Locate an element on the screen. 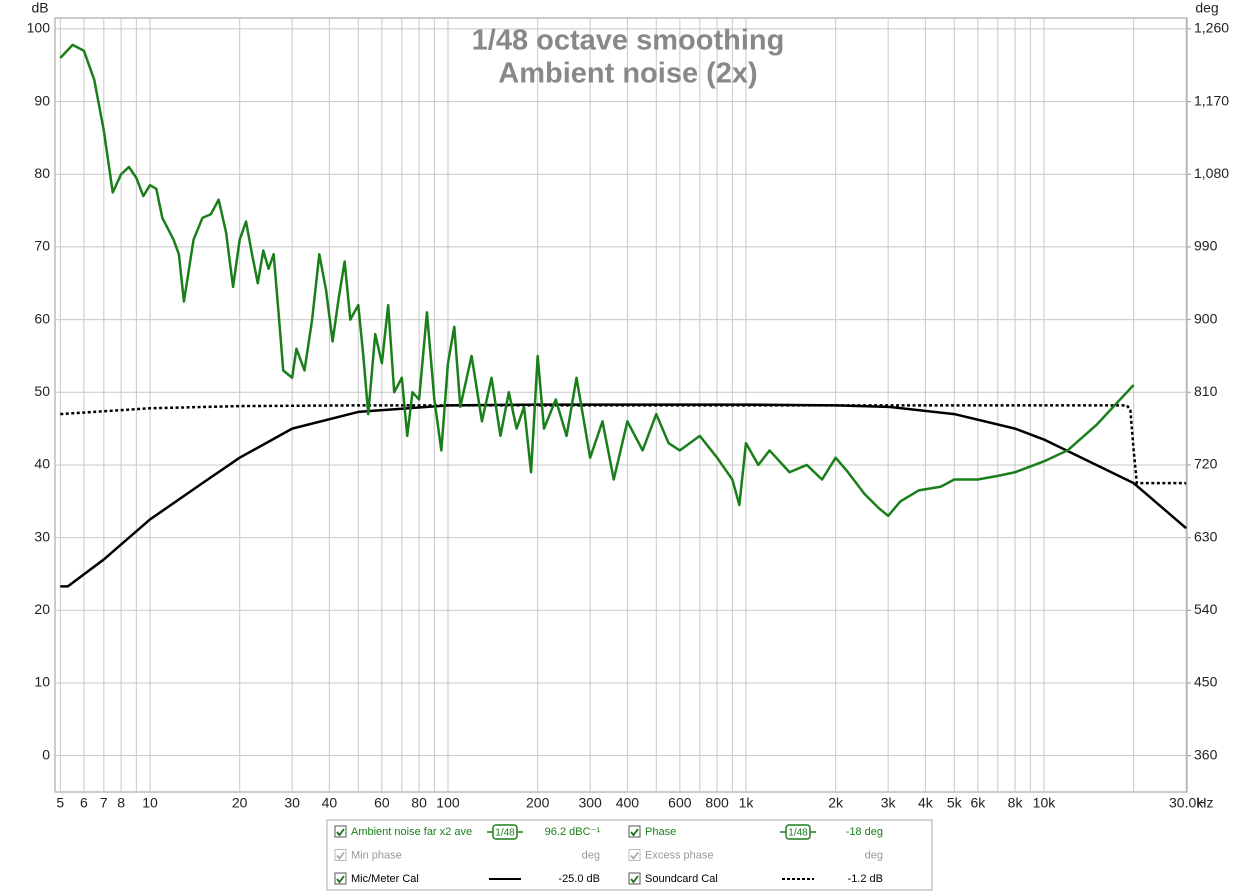  y2-tick-label: 540 is located at coordinates (1206, 609).